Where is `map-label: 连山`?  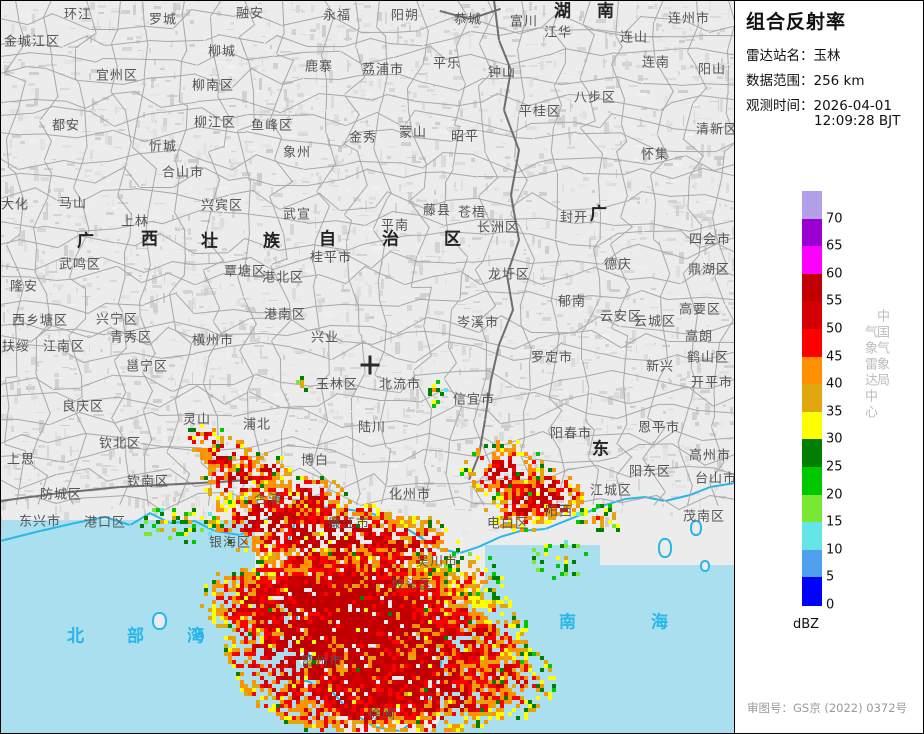
map-label: 连山 is located at coordinates (634, 38).